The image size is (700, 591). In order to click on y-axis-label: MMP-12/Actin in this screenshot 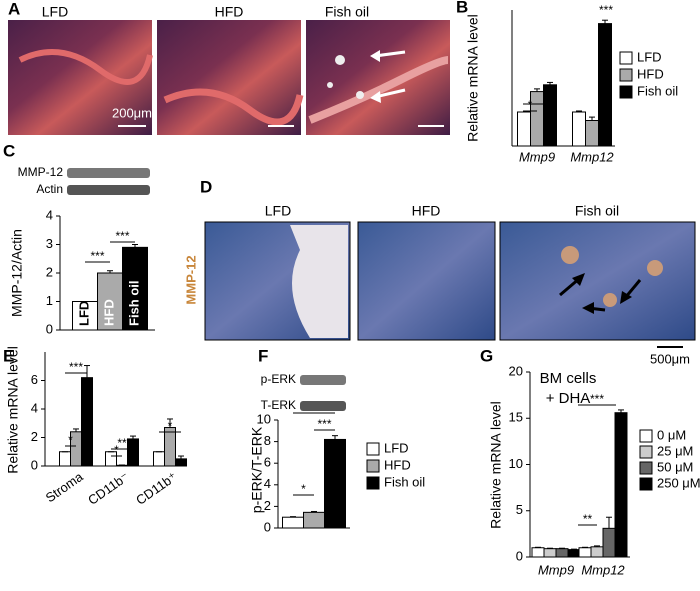, I will do `click(17, 273)`.